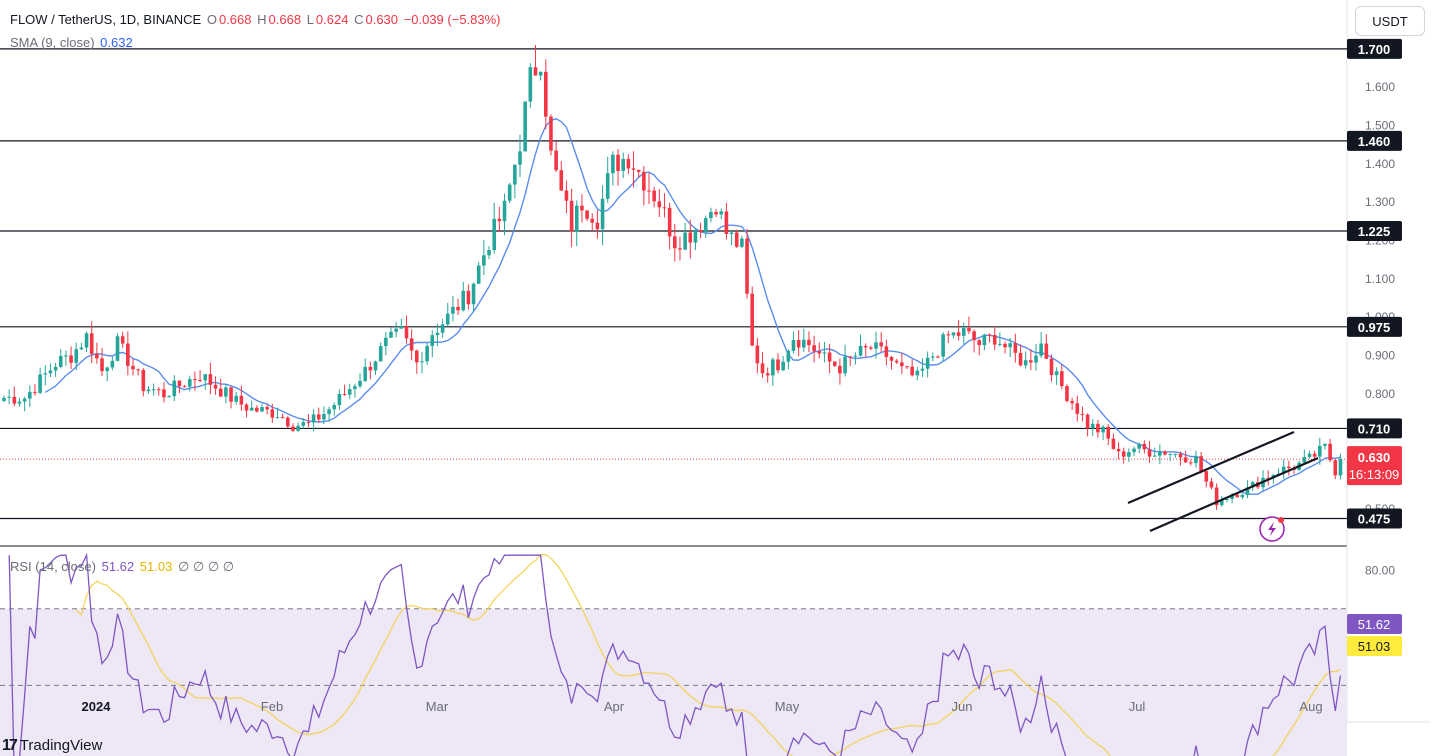 This screenshot has height=756, width=1435. Describe the element at coordinates (116, 42) in the screenshot. I see `sma-value: 0.632` at that location.